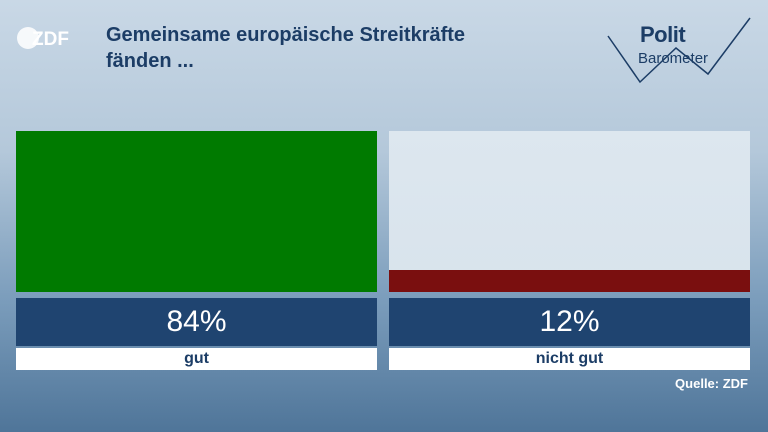 This screenshot has height=432, width=768. What do you see at coordinates (196, 322) in the screenshot?
I see `data-label-0: 84%` at bounding box center [196, 322].